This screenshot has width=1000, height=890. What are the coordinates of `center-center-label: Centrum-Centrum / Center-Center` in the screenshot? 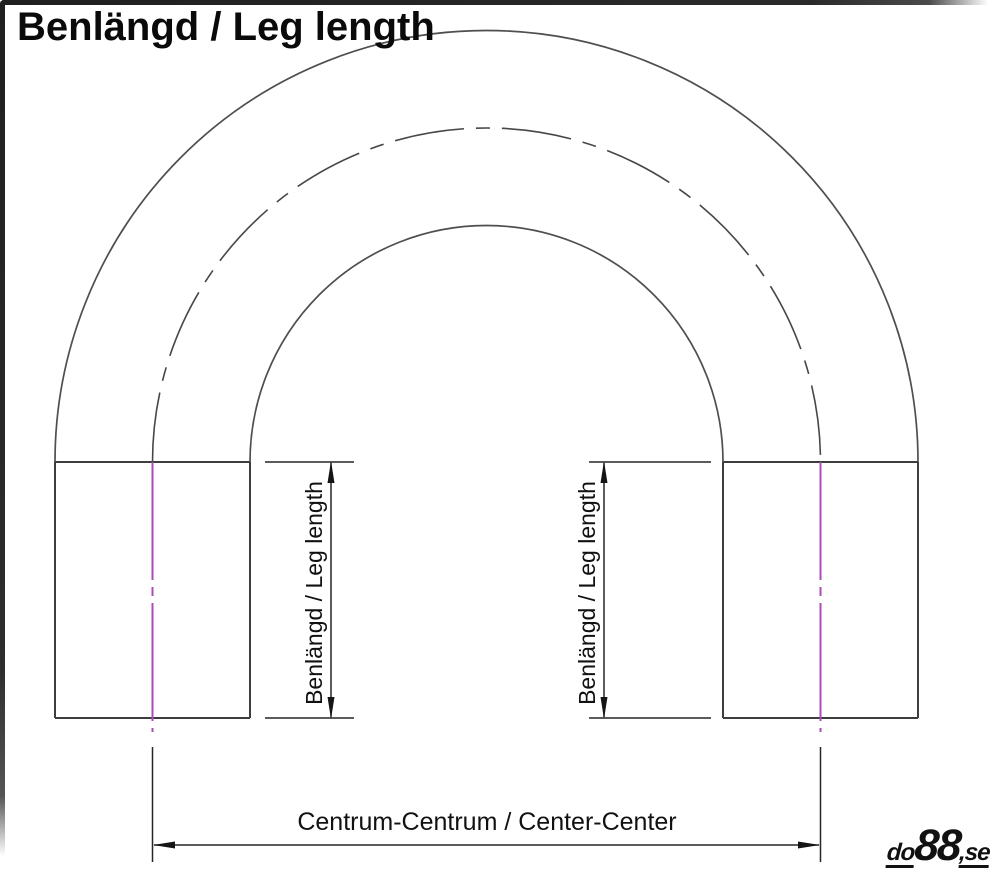 It's located at (487, 822).